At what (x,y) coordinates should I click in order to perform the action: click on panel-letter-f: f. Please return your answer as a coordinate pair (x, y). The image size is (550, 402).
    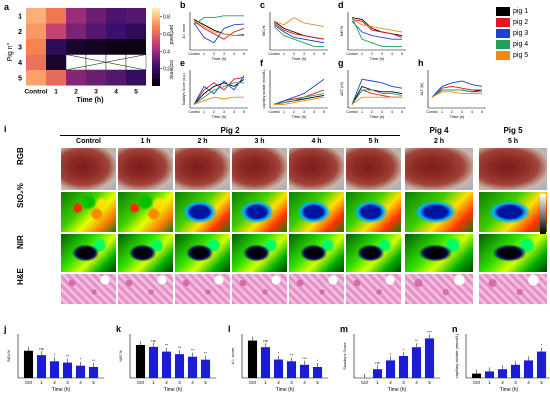
    Looking at the image, I should click on (262, 63).